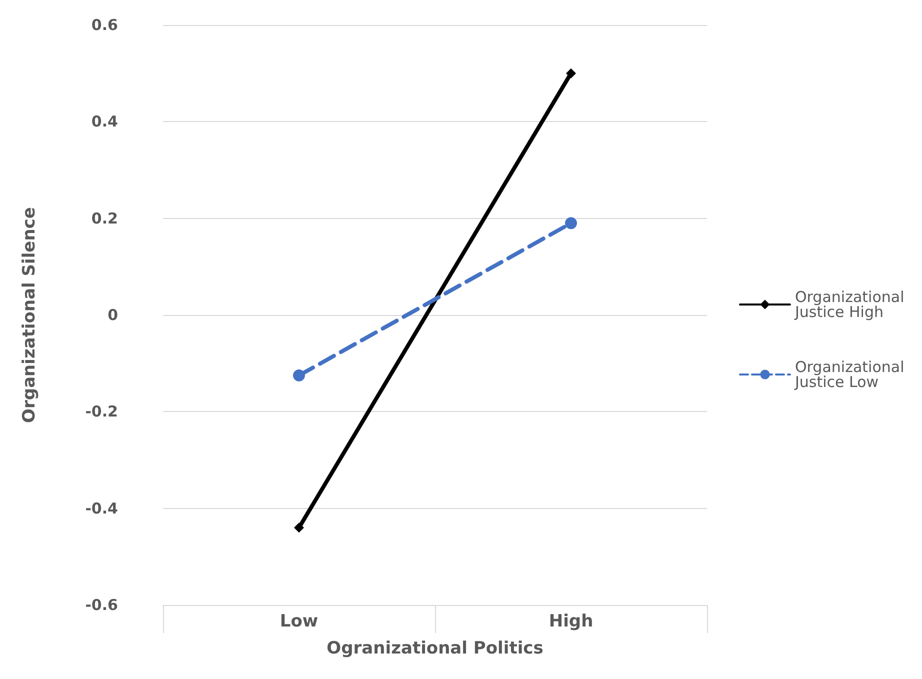  I want to click on y-axis-title: Organizational Silence, so click(30, 315).